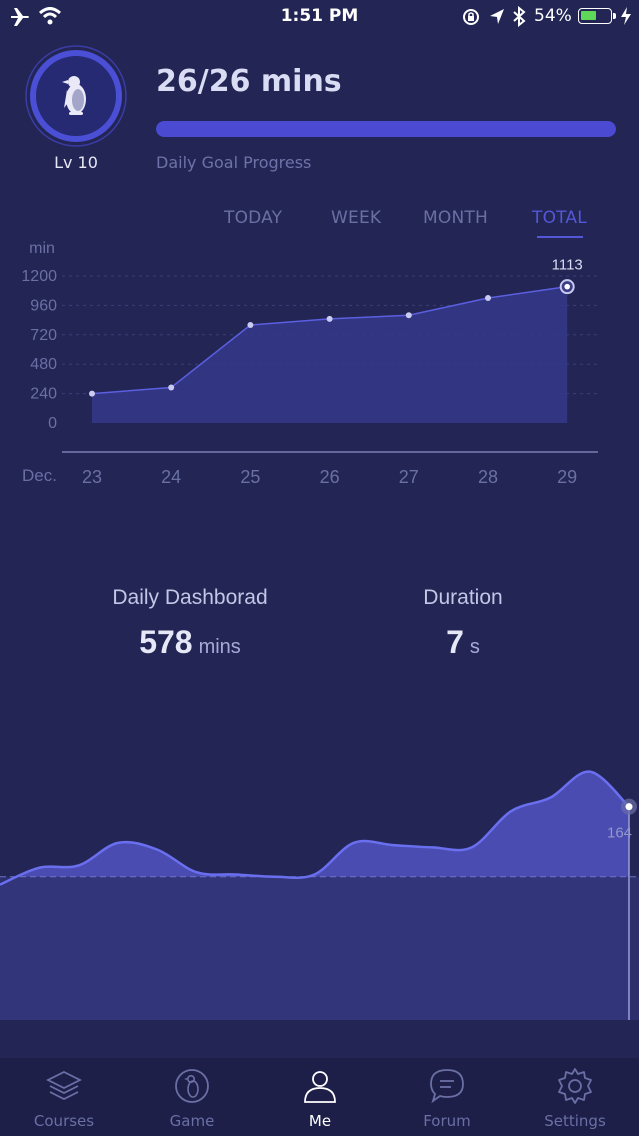 The image size is (639, 1136). What do you see at coordinates (567, 265) in the screenshot?
I see `highlight-value-label: 1113` at bounding box center [567, 265].